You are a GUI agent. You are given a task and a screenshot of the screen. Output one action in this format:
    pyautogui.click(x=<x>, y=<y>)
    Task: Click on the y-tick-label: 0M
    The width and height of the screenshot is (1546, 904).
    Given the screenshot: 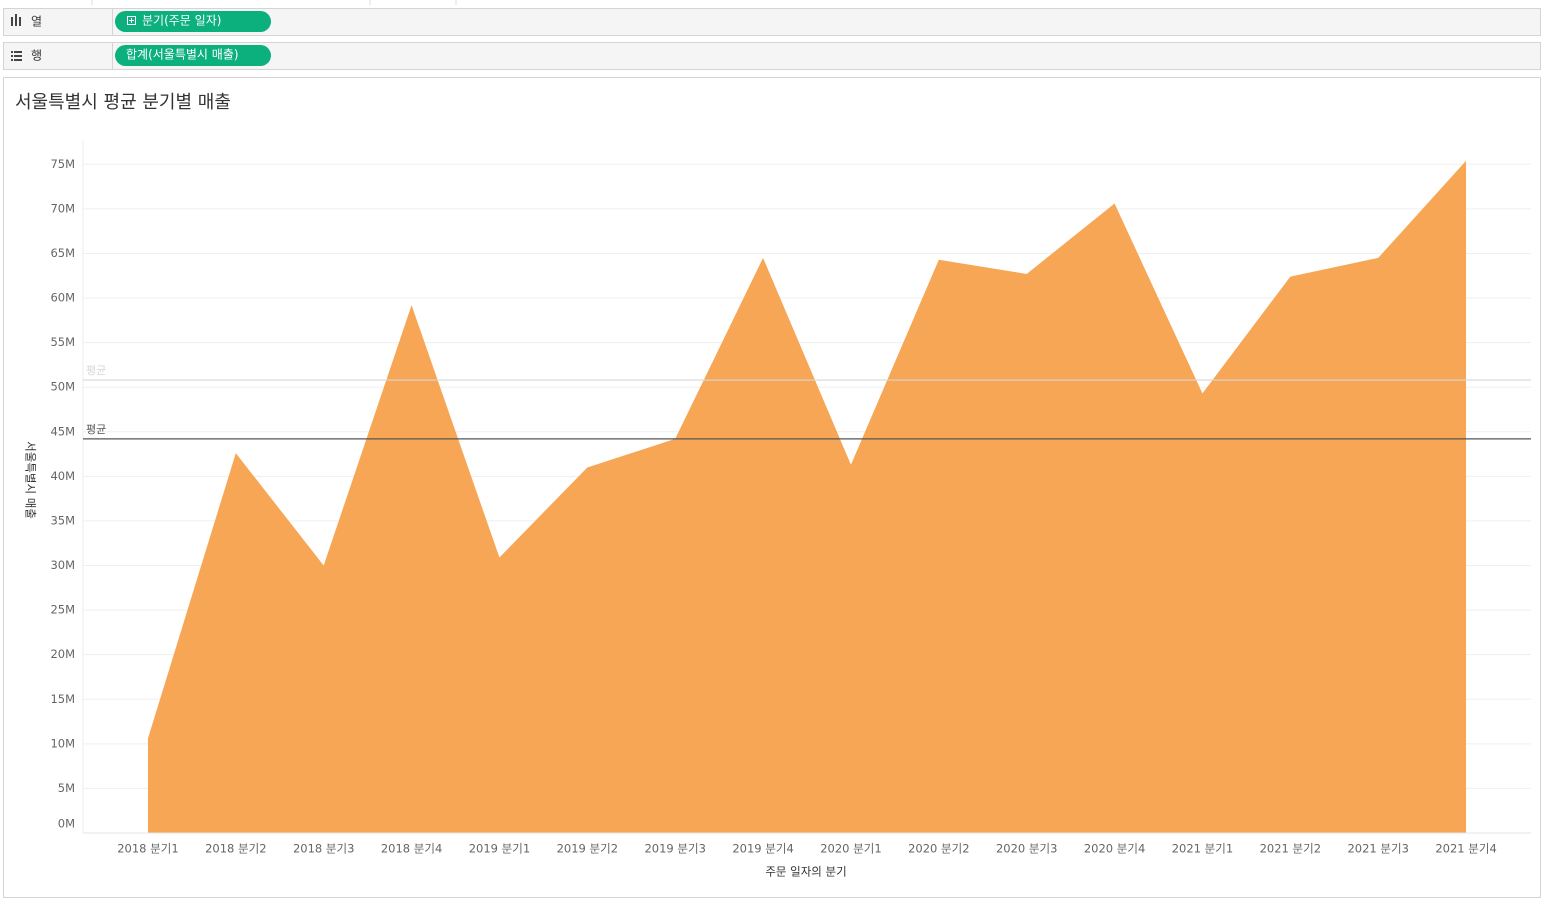 What is the action you would take?
    pyautogui.click(x=66, y=824)
    